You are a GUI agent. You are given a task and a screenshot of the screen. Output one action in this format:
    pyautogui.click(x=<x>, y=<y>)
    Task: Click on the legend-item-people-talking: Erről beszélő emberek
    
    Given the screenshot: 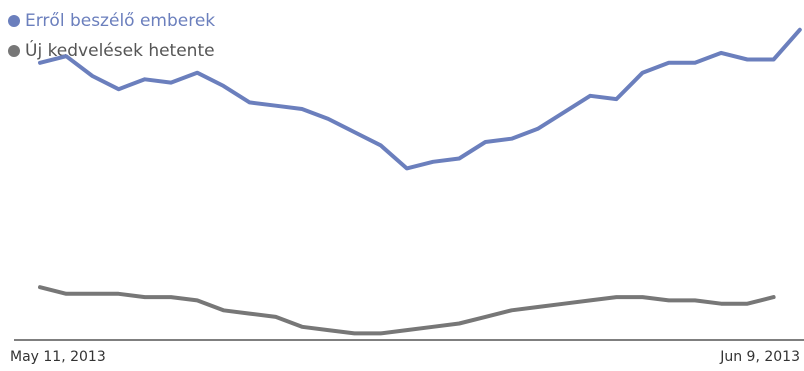 What is the action you would take?
    pyautogui.click(x=111, y=21)
    